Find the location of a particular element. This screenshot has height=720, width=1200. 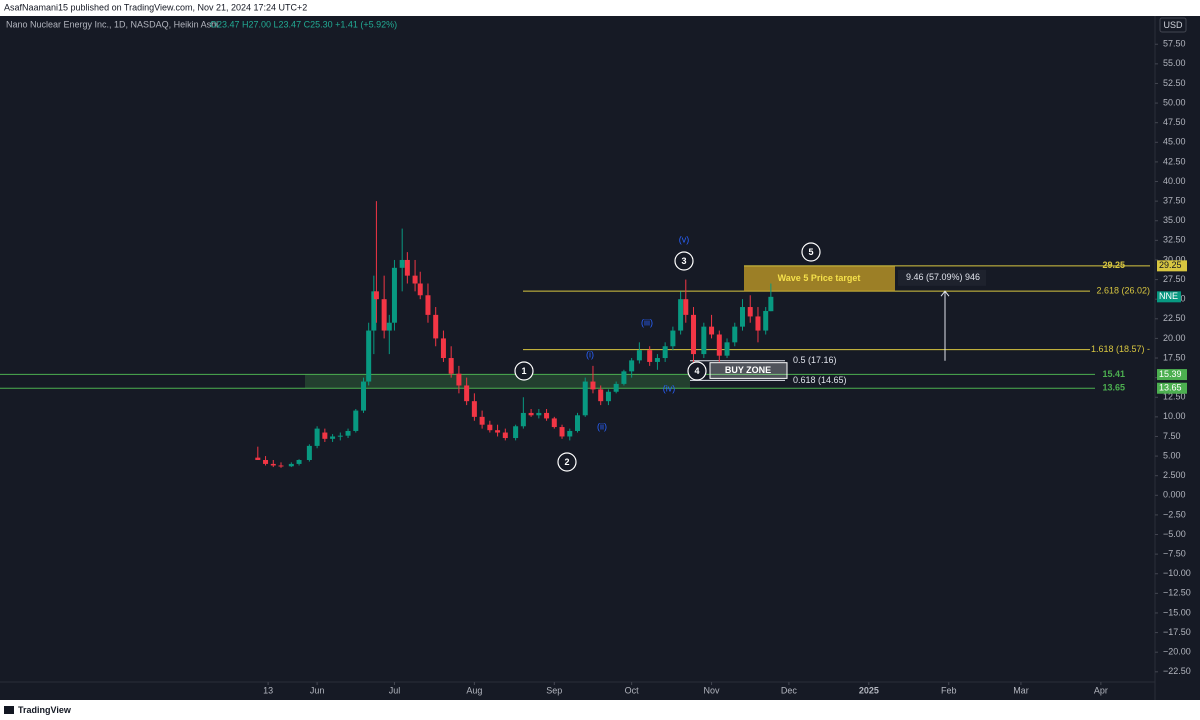

y-tick-label: −5.00 is located at coordinates (1174, 534).